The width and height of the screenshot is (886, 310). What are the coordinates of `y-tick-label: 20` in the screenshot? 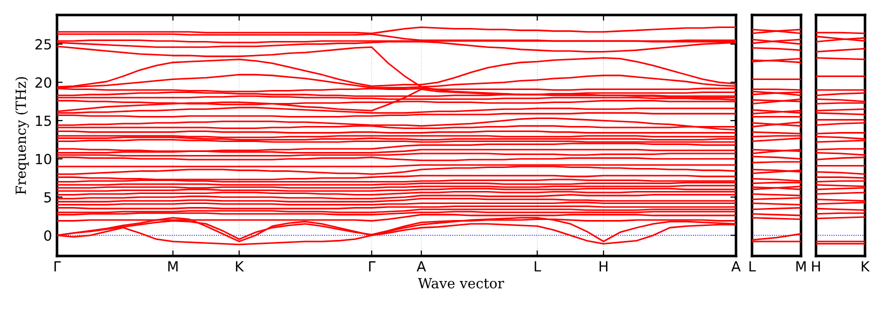 It's located at (43, 82).